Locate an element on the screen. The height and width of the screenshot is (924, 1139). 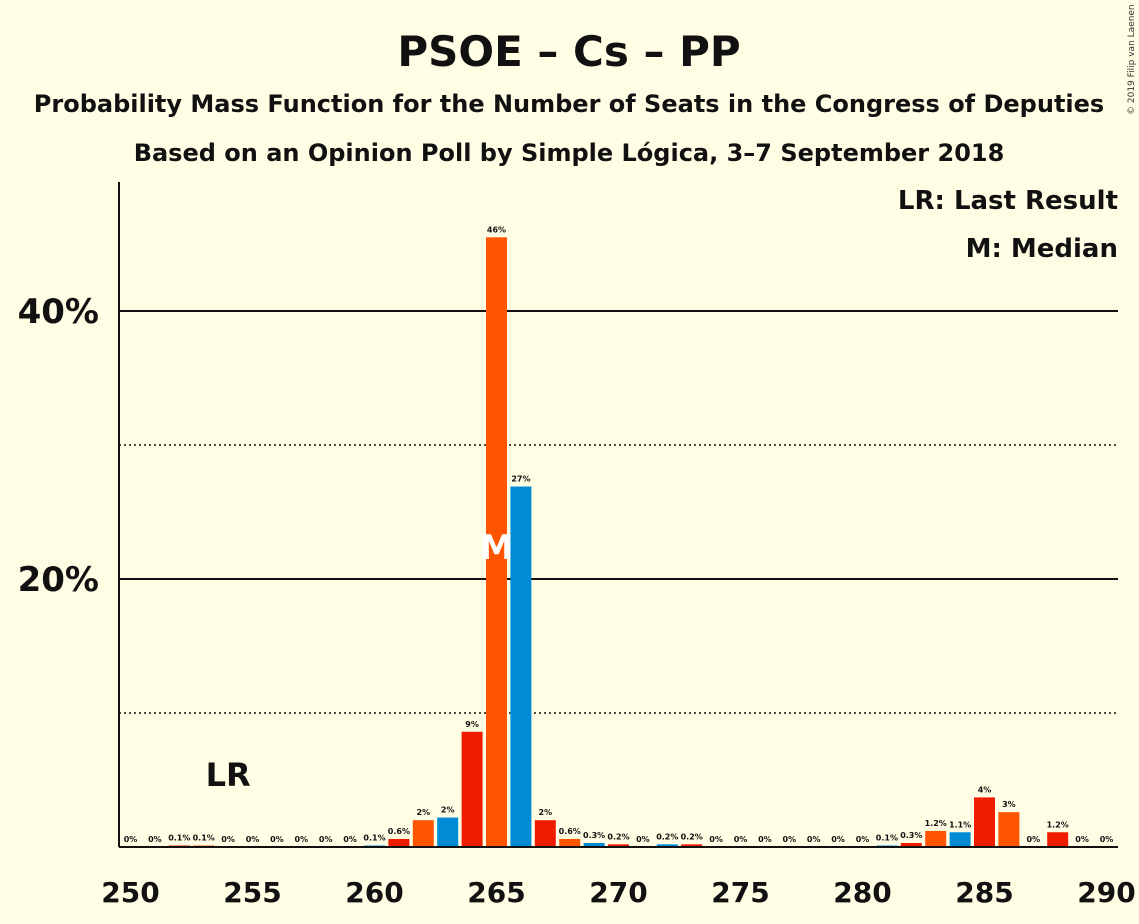
data-label-seat-269: 0.3% is located at coordinates (594, 835).